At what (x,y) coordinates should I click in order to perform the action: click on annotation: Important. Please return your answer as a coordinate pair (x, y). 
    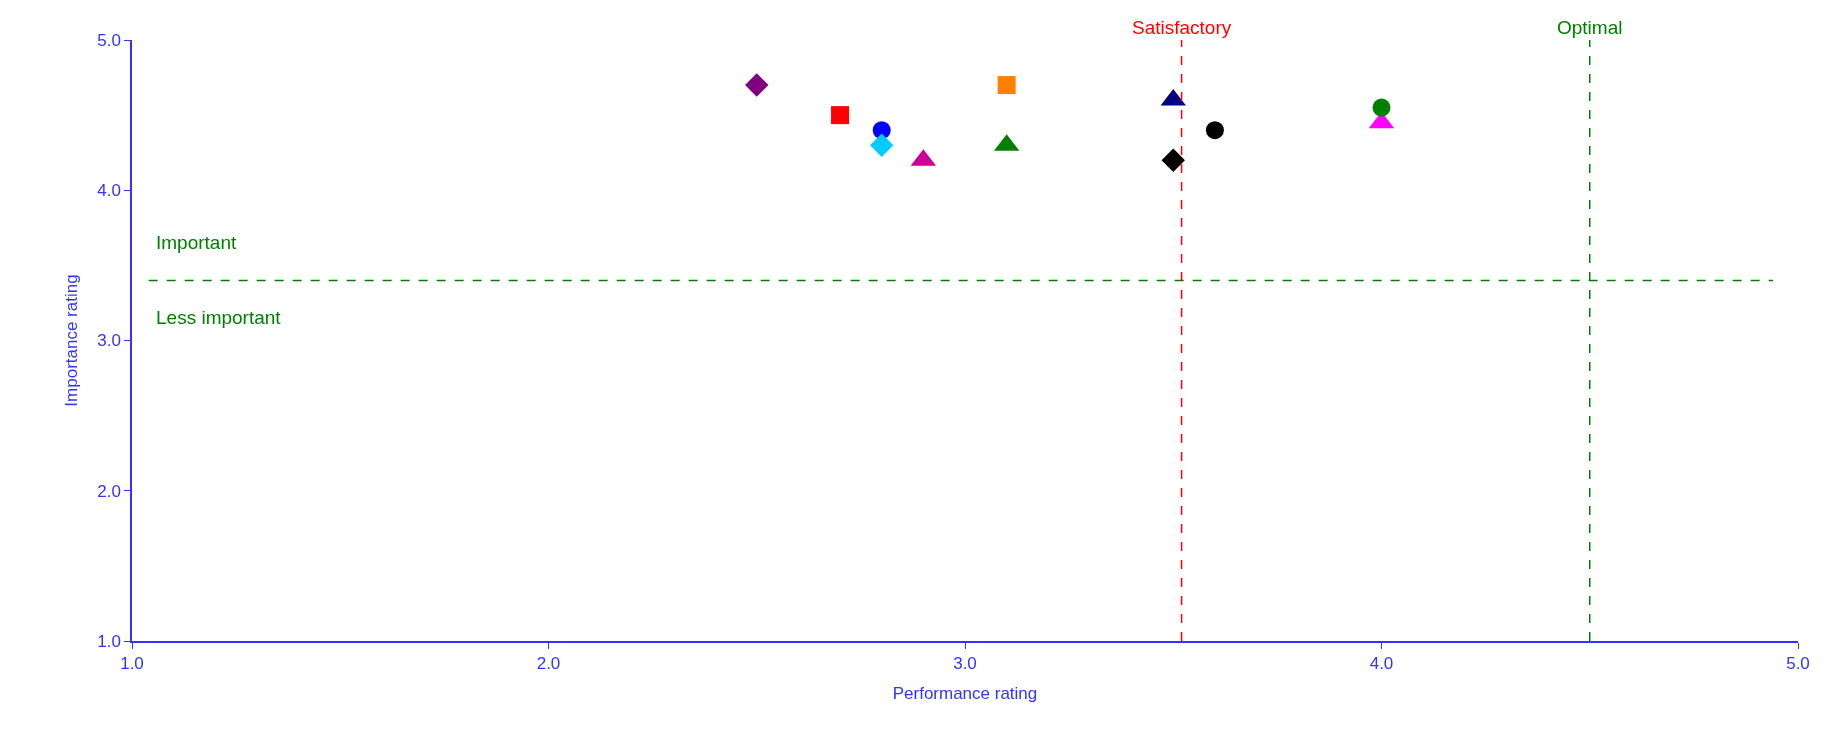
    Looking at the image, I should click on (196, 242).